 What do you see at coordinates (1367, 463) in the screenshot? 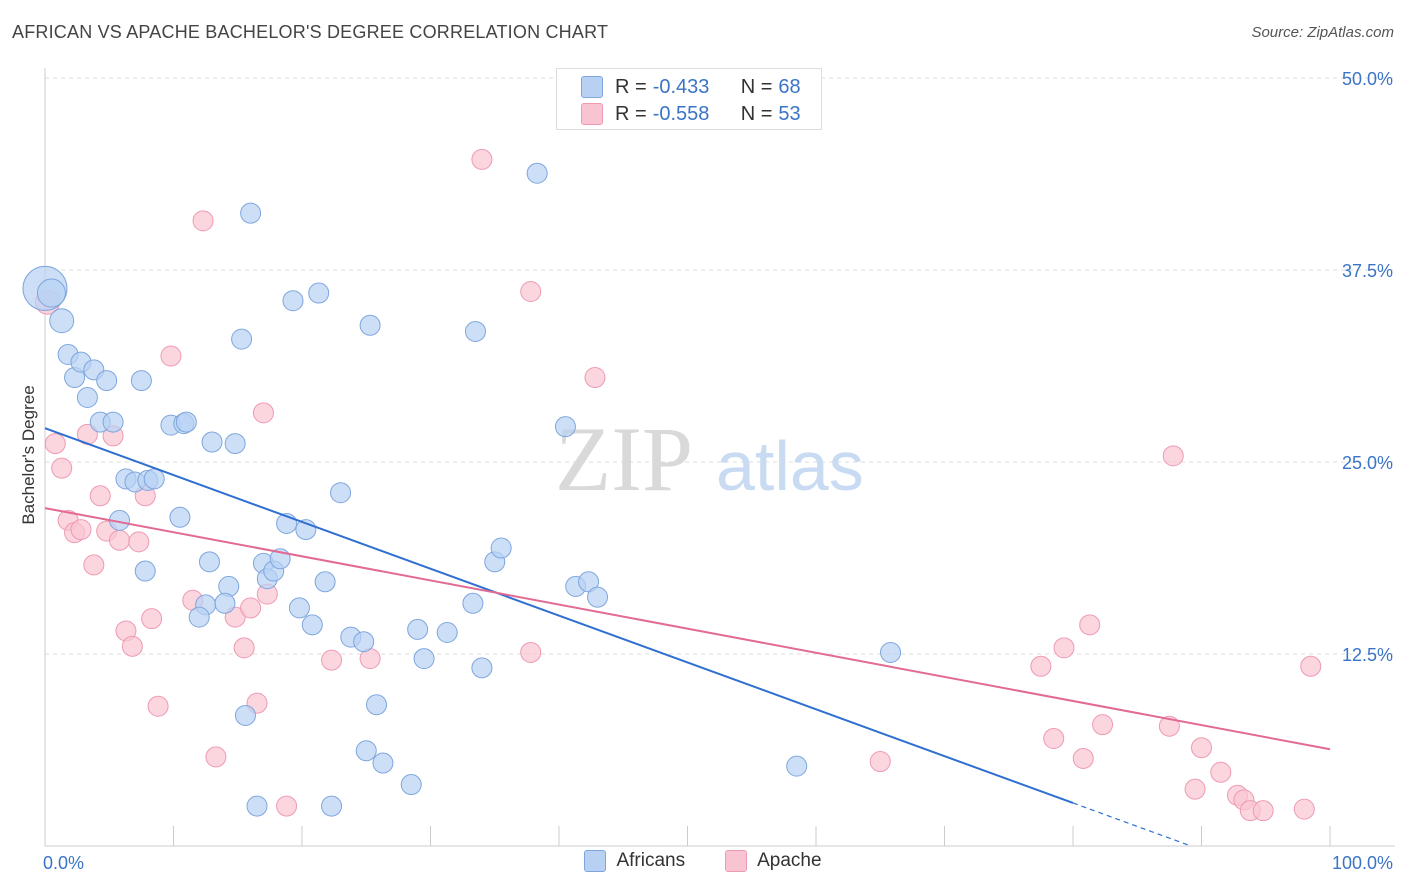
I see `y-tick-label: 25.0%` at bounding box center [1367, 463].